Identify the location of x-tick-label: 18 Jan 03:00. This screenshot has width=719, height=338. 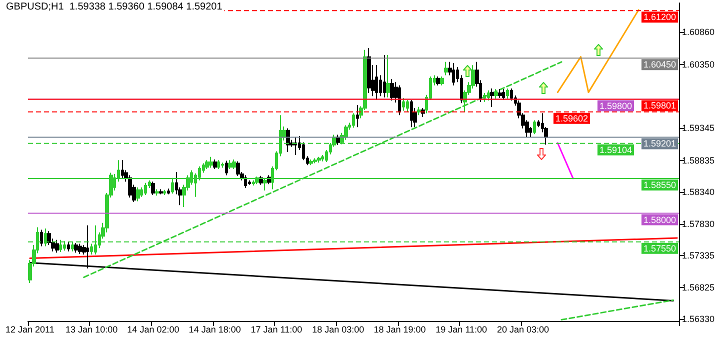
(338, 329).